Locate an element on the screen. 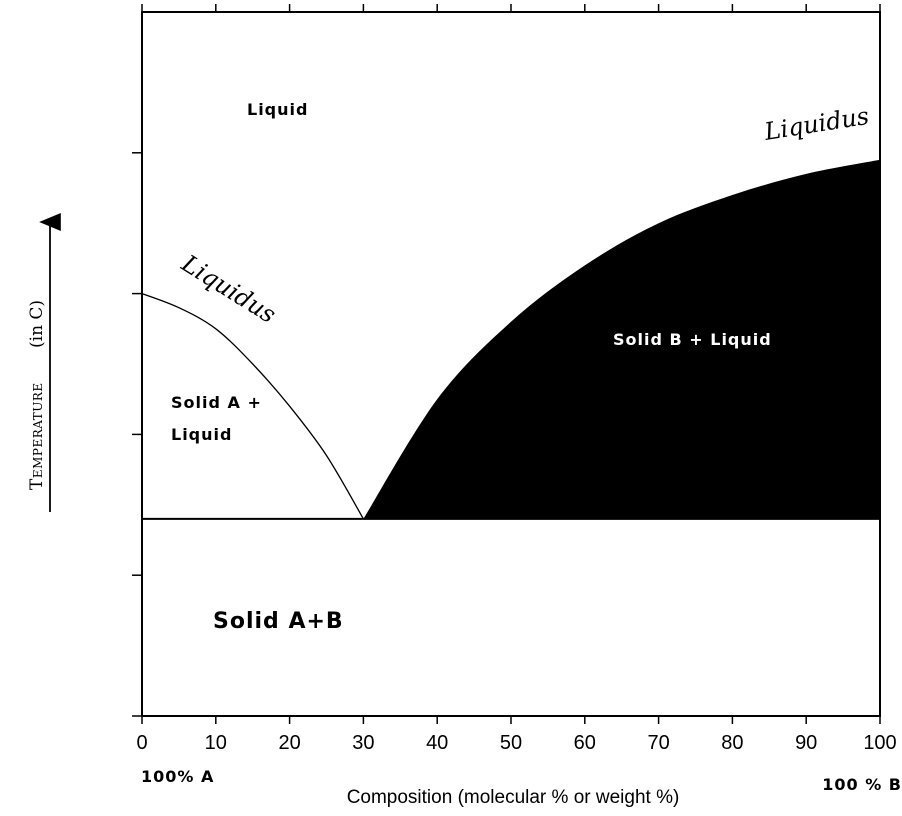 This screenshot has height=816, width=902. label-solid-a-liquid-line1: Solid A + is located at coordinates (216, 402).